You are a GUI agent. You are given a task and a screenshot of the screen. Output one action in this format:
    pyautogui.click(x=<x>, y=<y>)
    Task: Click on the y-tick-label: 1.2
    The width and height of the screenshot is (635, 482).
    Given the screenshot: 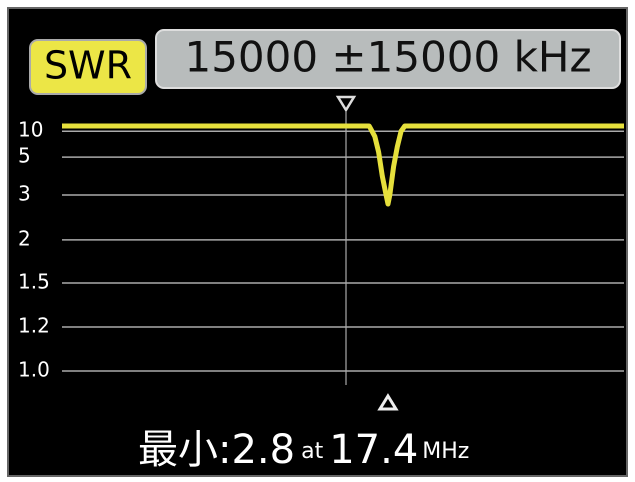 What is the action you would take?
    pyautogui.click(x=34, y=326)
    